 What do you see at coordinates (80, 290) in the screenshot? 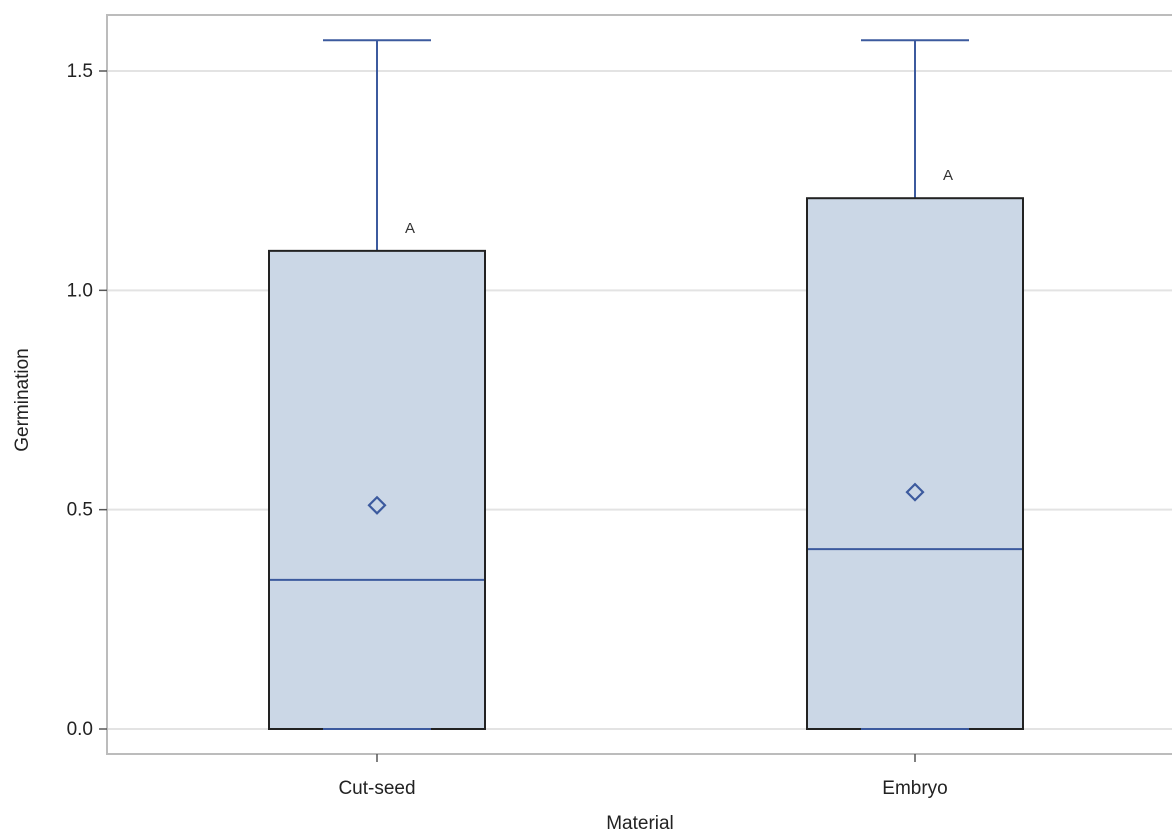
I see `y-tick-label: 1.0` at bounding box center [80, 290].